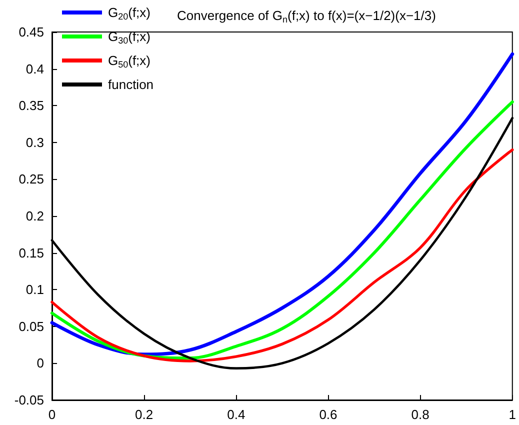  What do you see at coordinates (31, 106) in the screenshot?
I see `y-tick-label: 0.35` at bounding box center [31, 106].